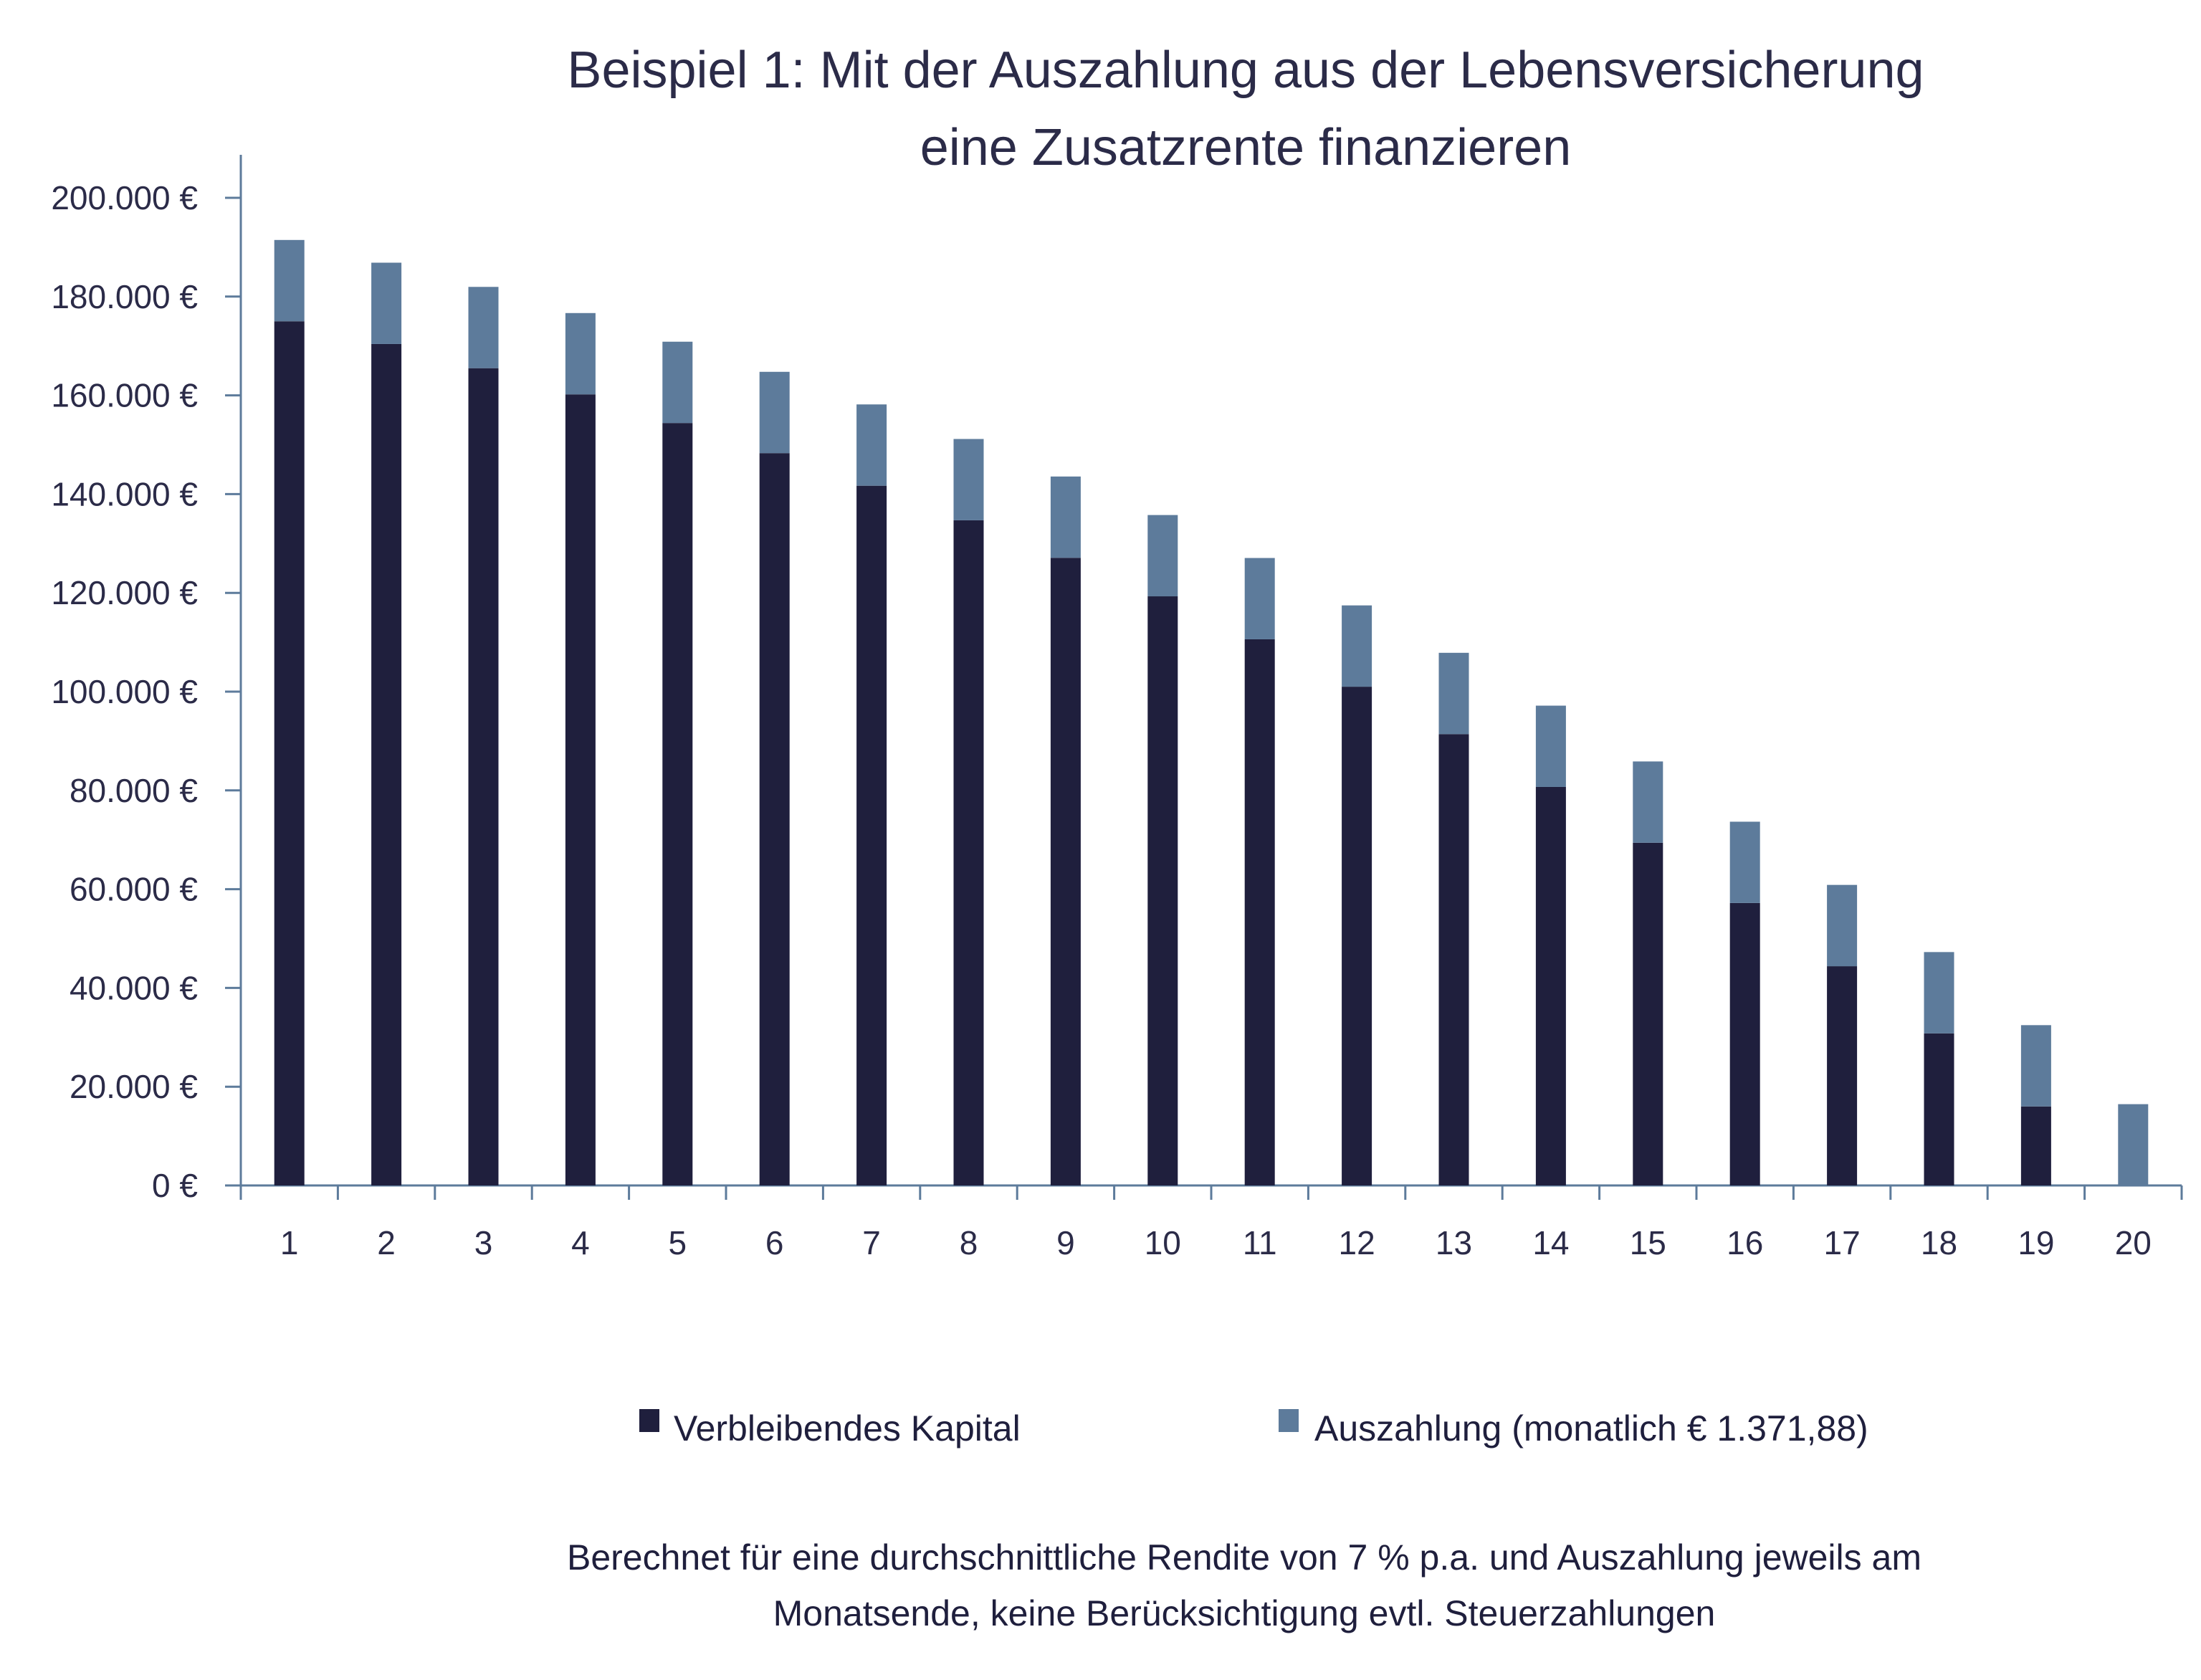 The height and width of the screenshot is (1680, 2201). Describe the element at coordinates (175, 1185) in the screenshot. I see `y-tick-label: 0 €` at that location.